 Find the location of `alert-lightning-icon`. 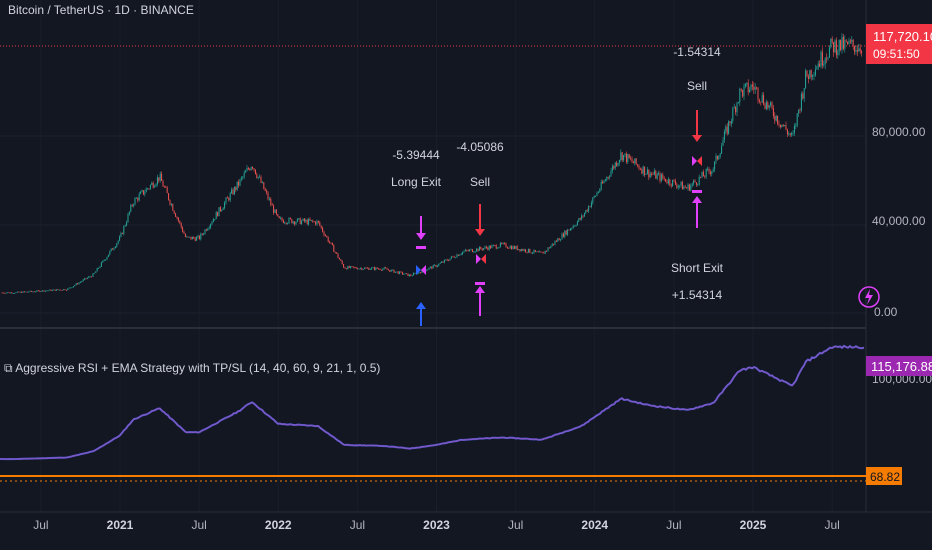

alert-lightning-icon is located at coordinates (869, 297).